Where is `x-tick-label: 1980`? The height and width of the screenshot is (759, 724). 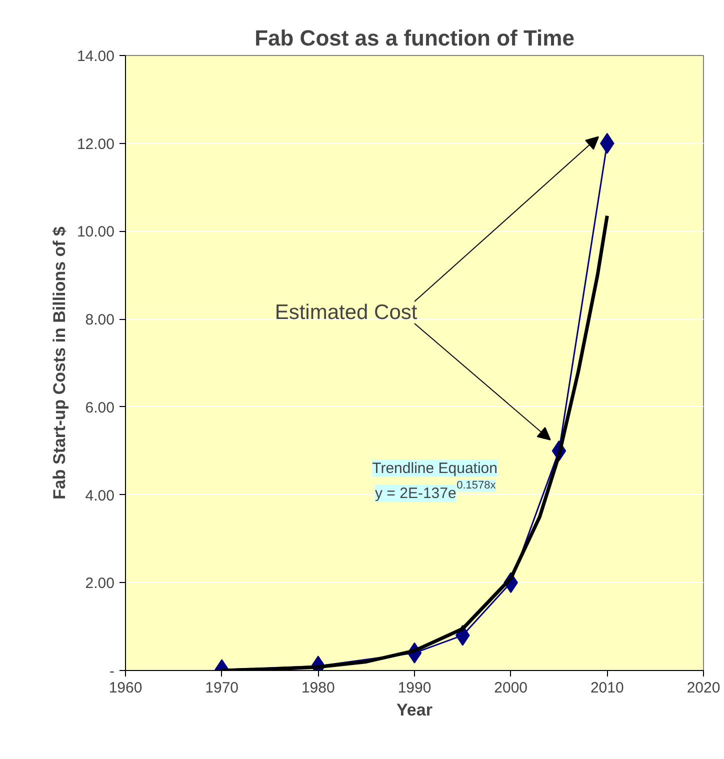 x-tick-label: 1980 is located at coordinates (318, 688).